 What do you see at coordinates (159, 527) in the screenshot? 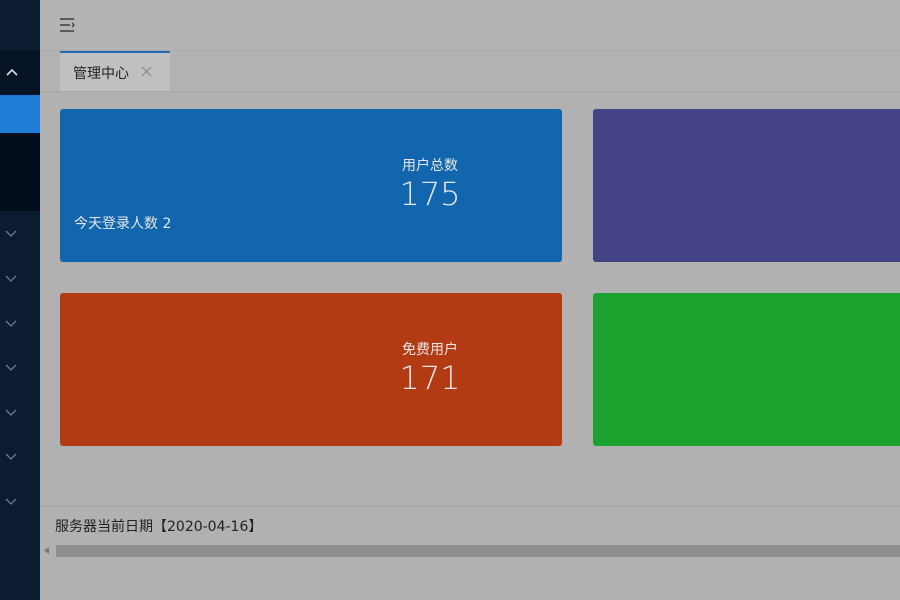
I see `server-date: 服务器当前日期【2020-04-16】` at bounding box center [159, 527].